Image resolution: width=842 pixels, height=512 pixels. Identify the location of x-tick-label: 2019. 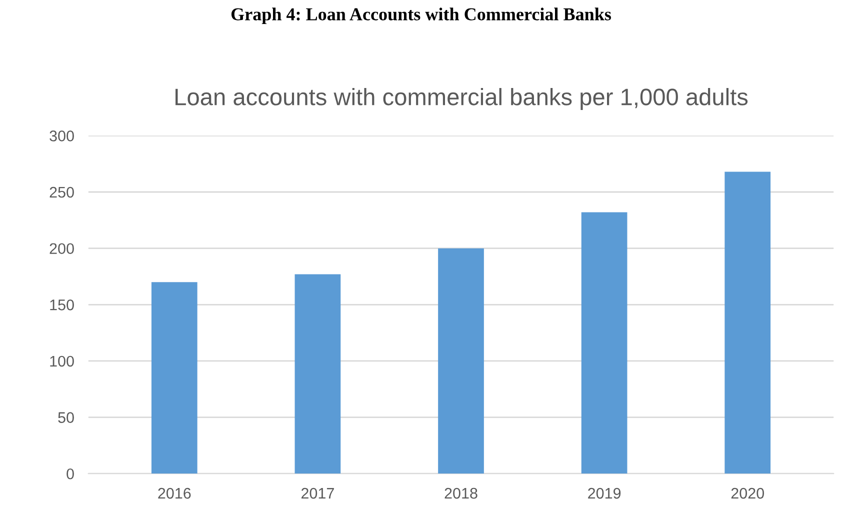
(604, 493).